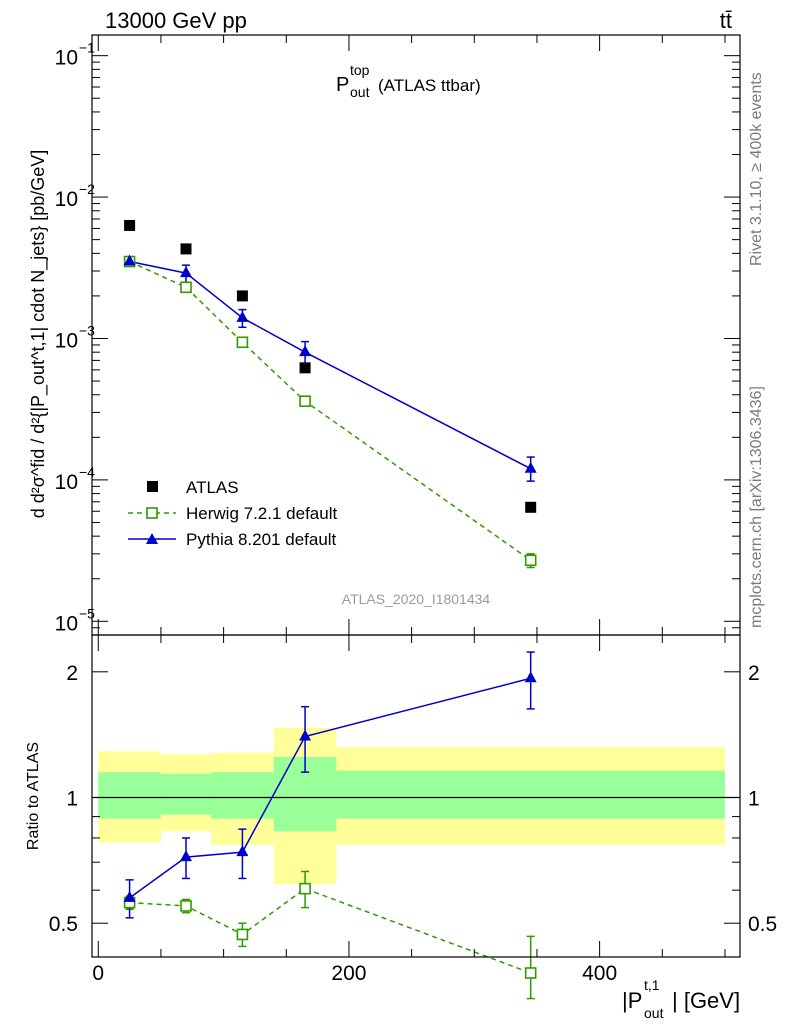 This screenshot has width=786, height=1029. I want to click on legend-item-atlas: ATLAS, so click(193, 487).